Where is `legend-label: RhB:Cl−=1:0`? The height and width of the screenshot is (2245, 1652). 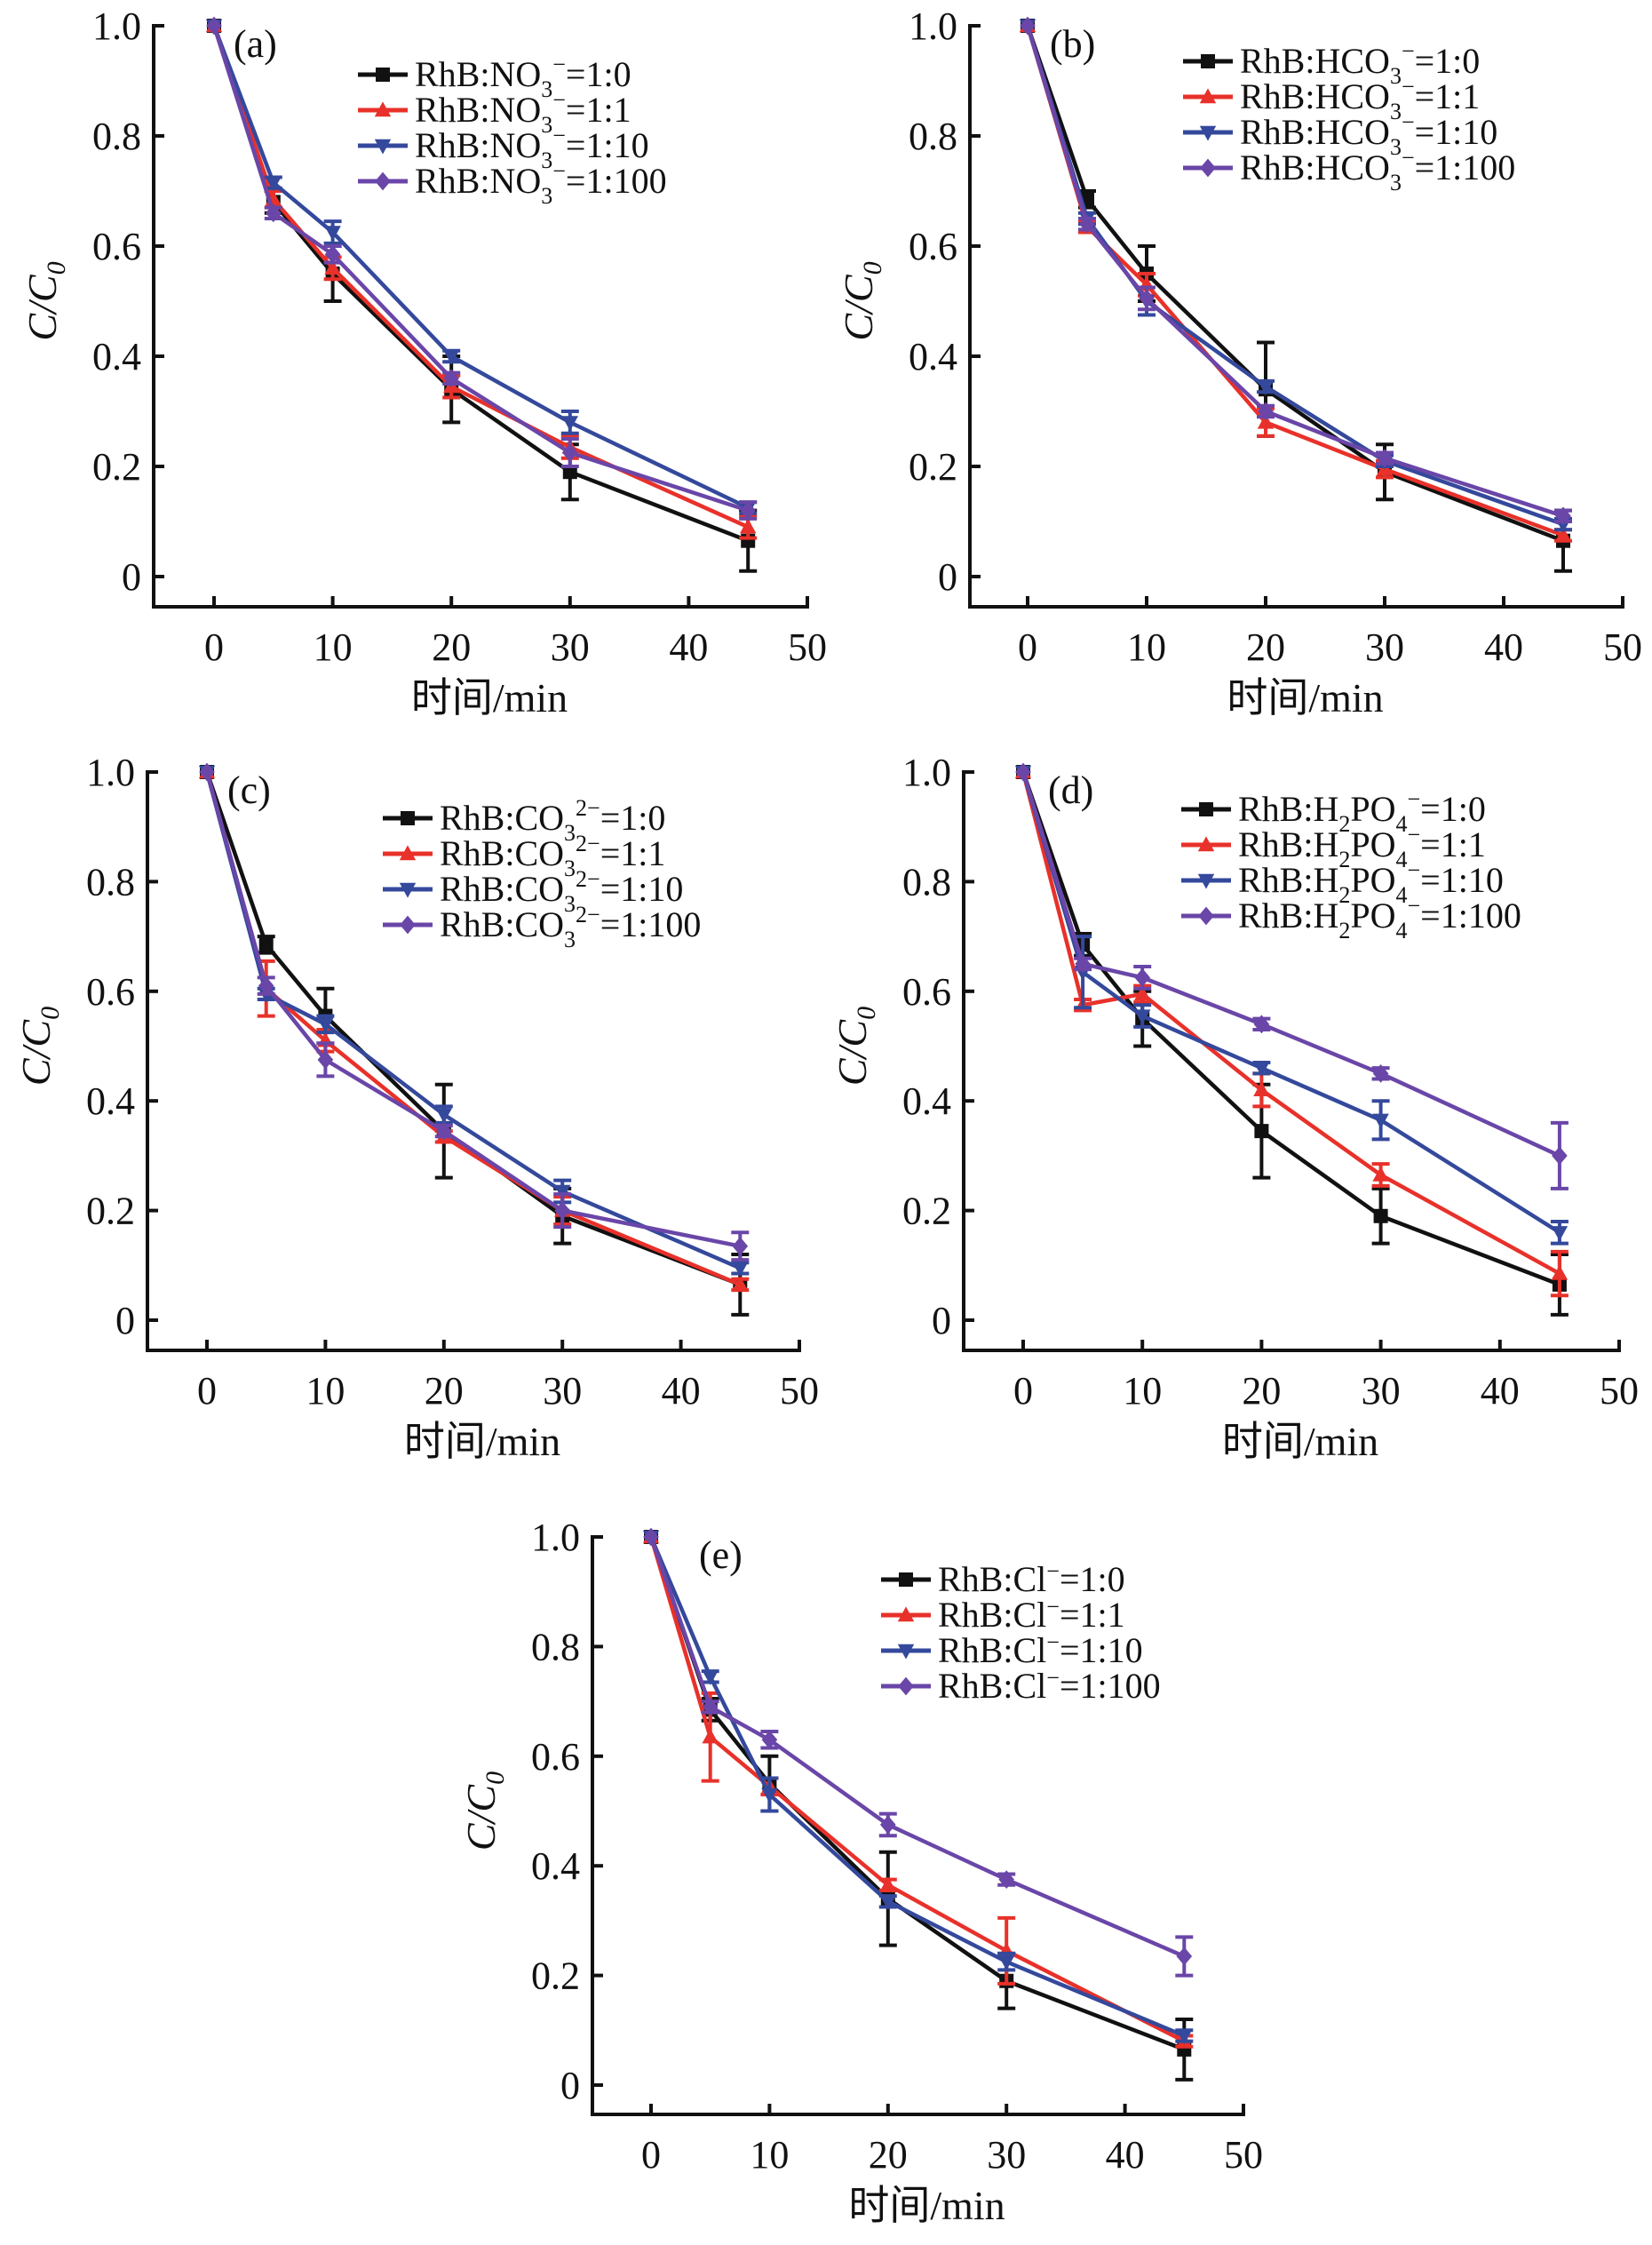
legend-label: RhB:Cl−=1:0 is located at coordinates (1031, 1578).